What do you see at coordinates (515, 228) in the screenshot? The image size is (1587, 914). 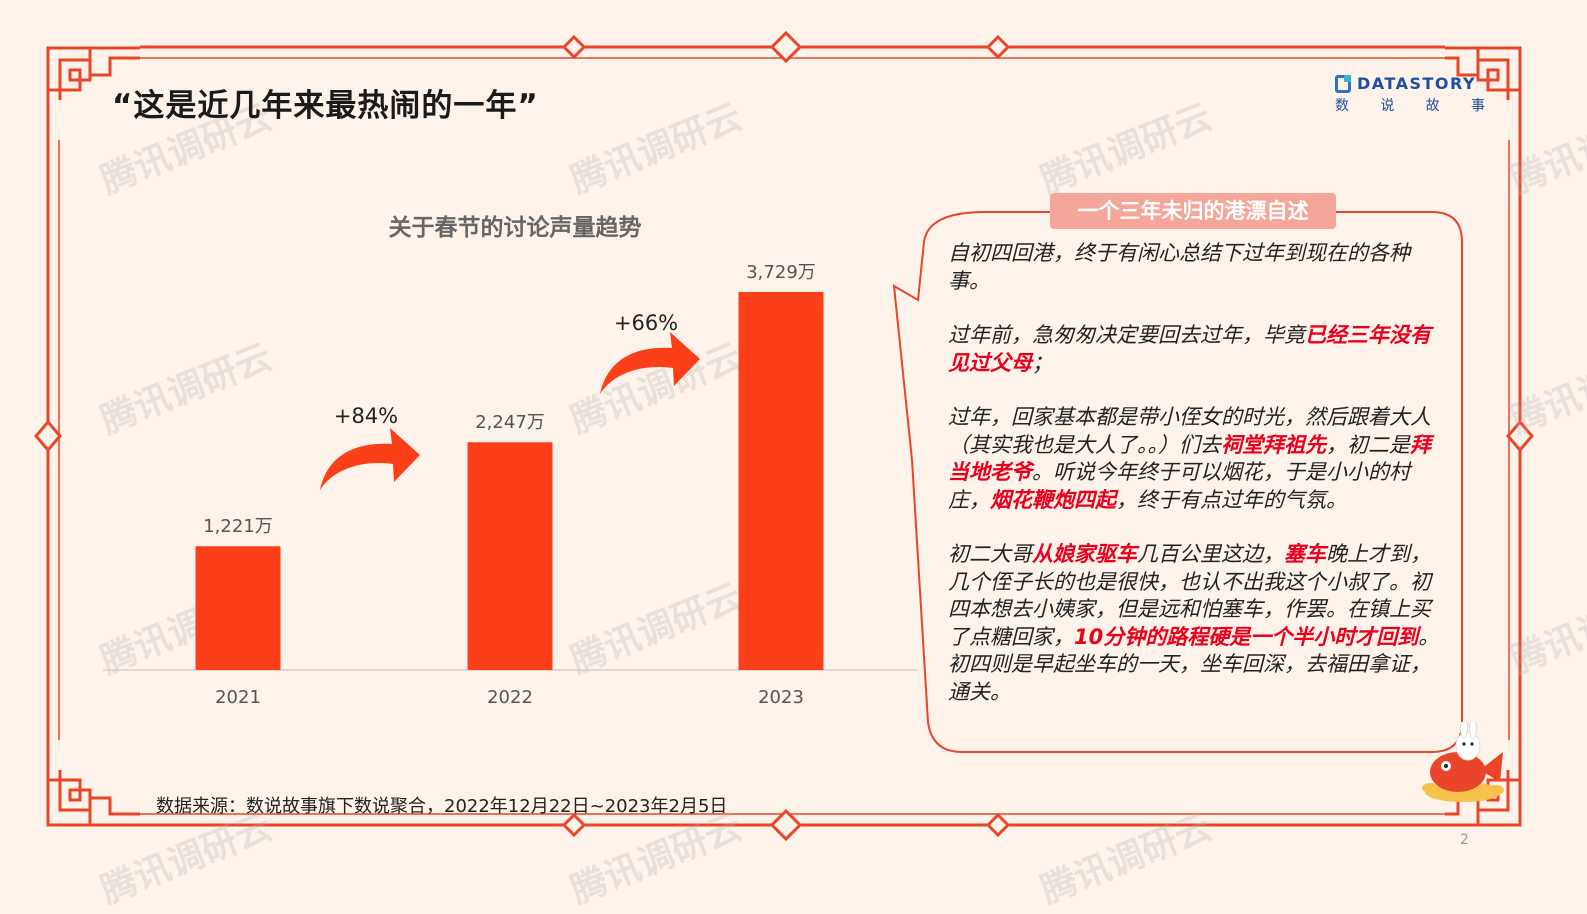 I see `chart-title: 关于春节的讨论声量趋势` at bounding box center [515, 228].